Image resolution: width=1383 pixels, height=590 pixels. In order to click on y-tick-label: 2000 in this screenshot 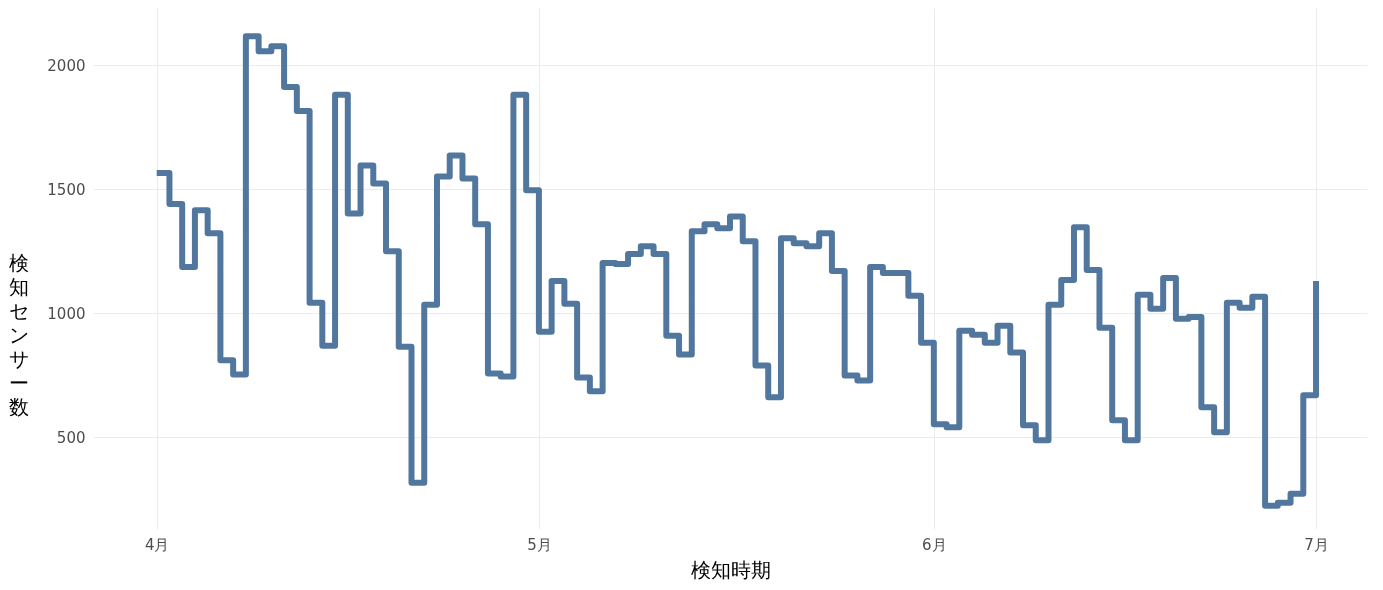, I will do `click(66, 65)`.